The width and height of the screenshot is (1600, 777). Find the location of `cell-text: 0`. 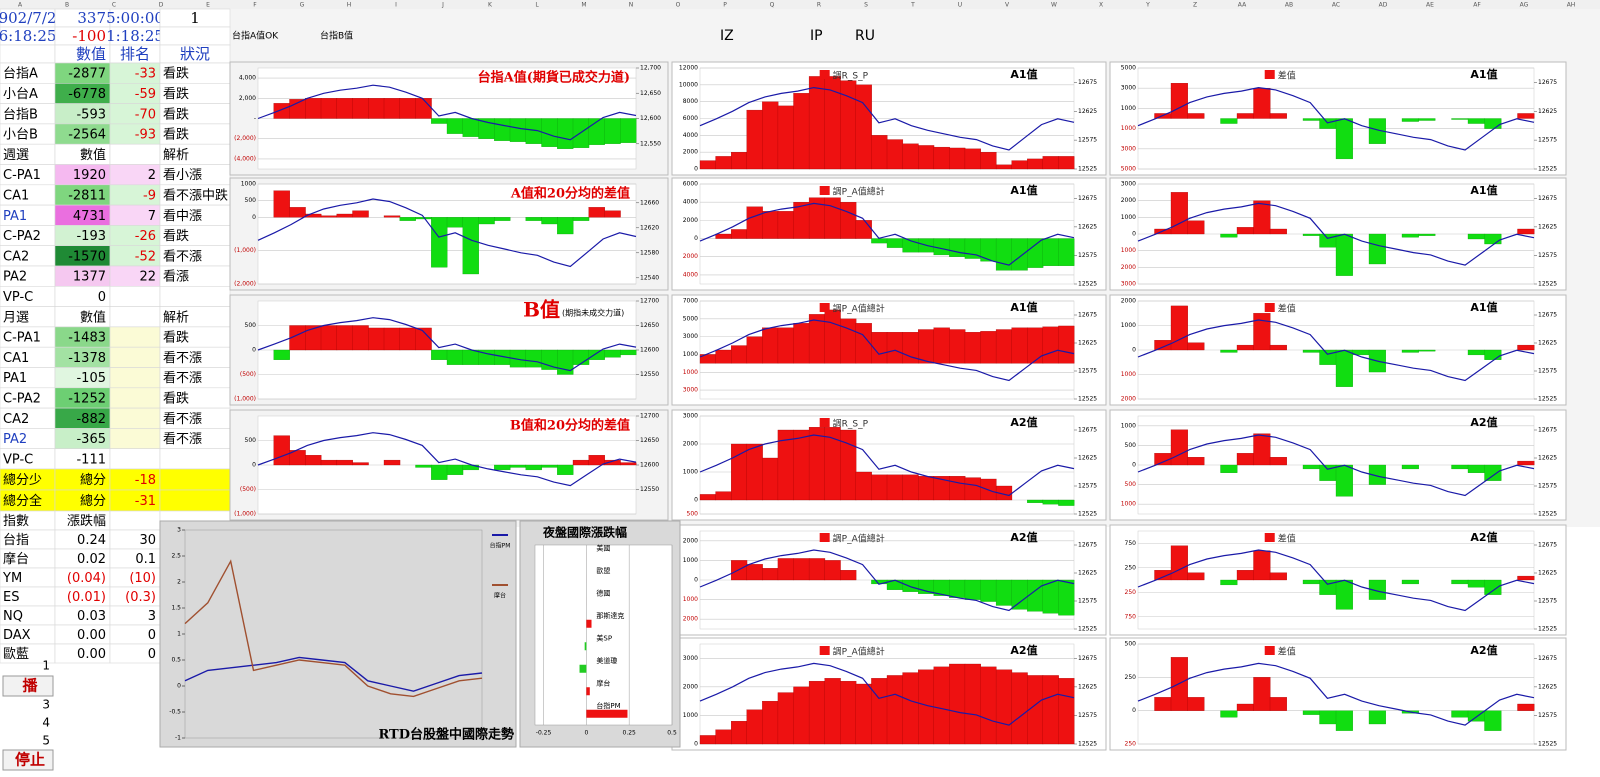

cell-text: 0 is located at coordinates (152, 654).